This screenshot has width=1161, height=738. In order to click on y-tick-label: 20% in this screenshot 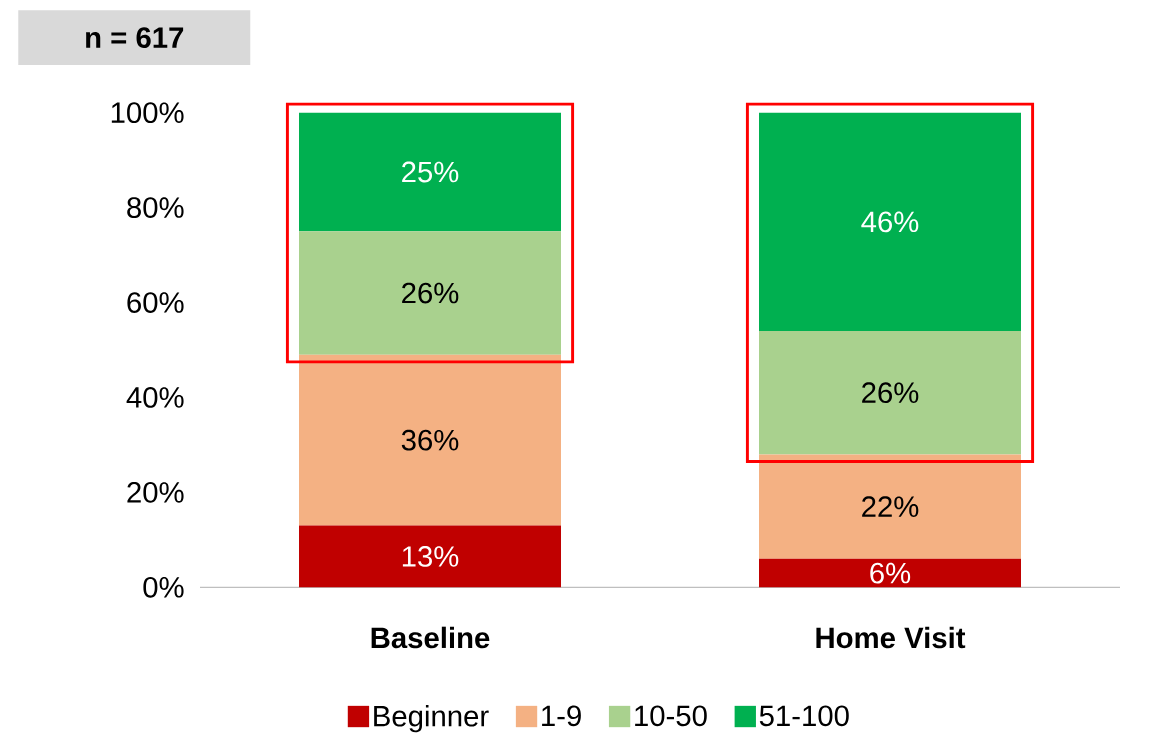, I will do `click(155, 492)`.